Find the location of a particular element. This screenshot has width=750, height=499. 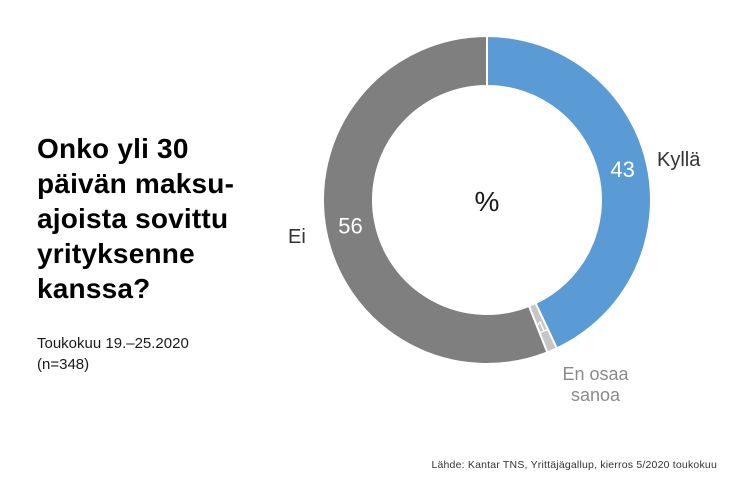

slice-value-label-kylla: 43 is located at coordinates (622, 169).